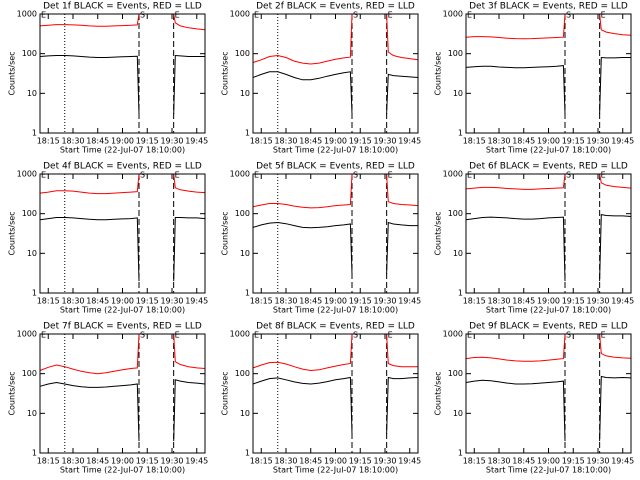 The height and width of the screenshot is (480, 640). Describe the element at coordinates (335, 7) in the screenshot. I see `chart-title: Det 2f BLACK = Events, RED = LLD` at that location.